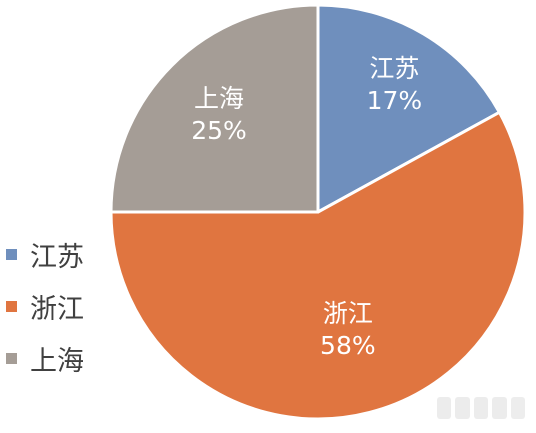 This screenshot has height=433, width=536. Describe the element at coordinates (394, 68) in the screenshot. I see `label-jiangsu-name: 江苏` at that location.